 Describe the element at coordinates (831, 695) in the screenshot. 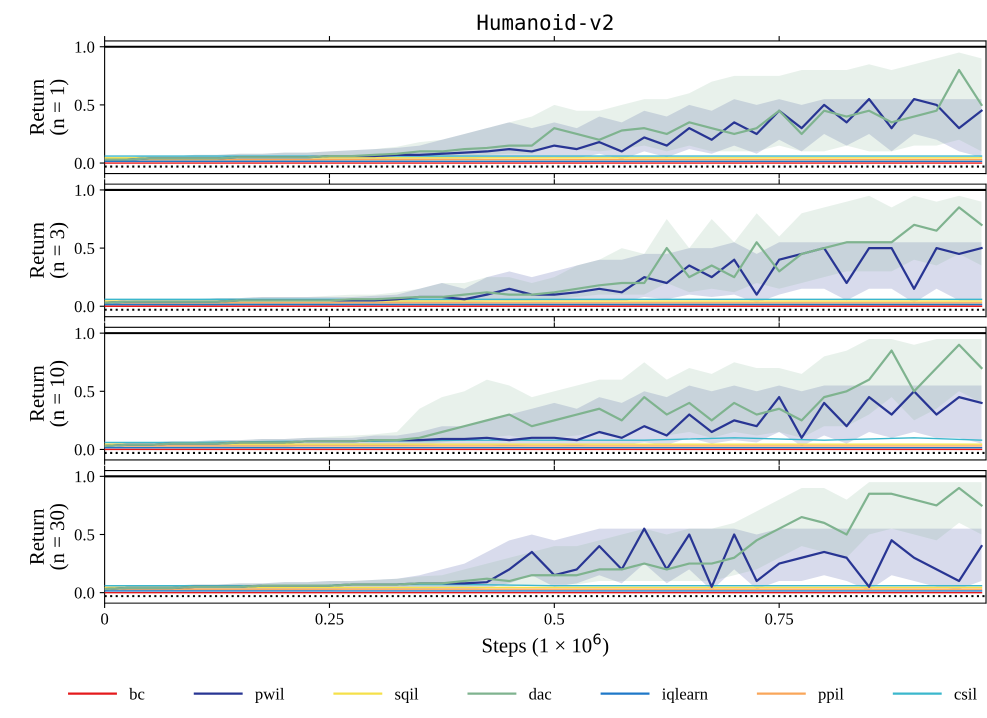

I see `legend-label: ppil` at that location.